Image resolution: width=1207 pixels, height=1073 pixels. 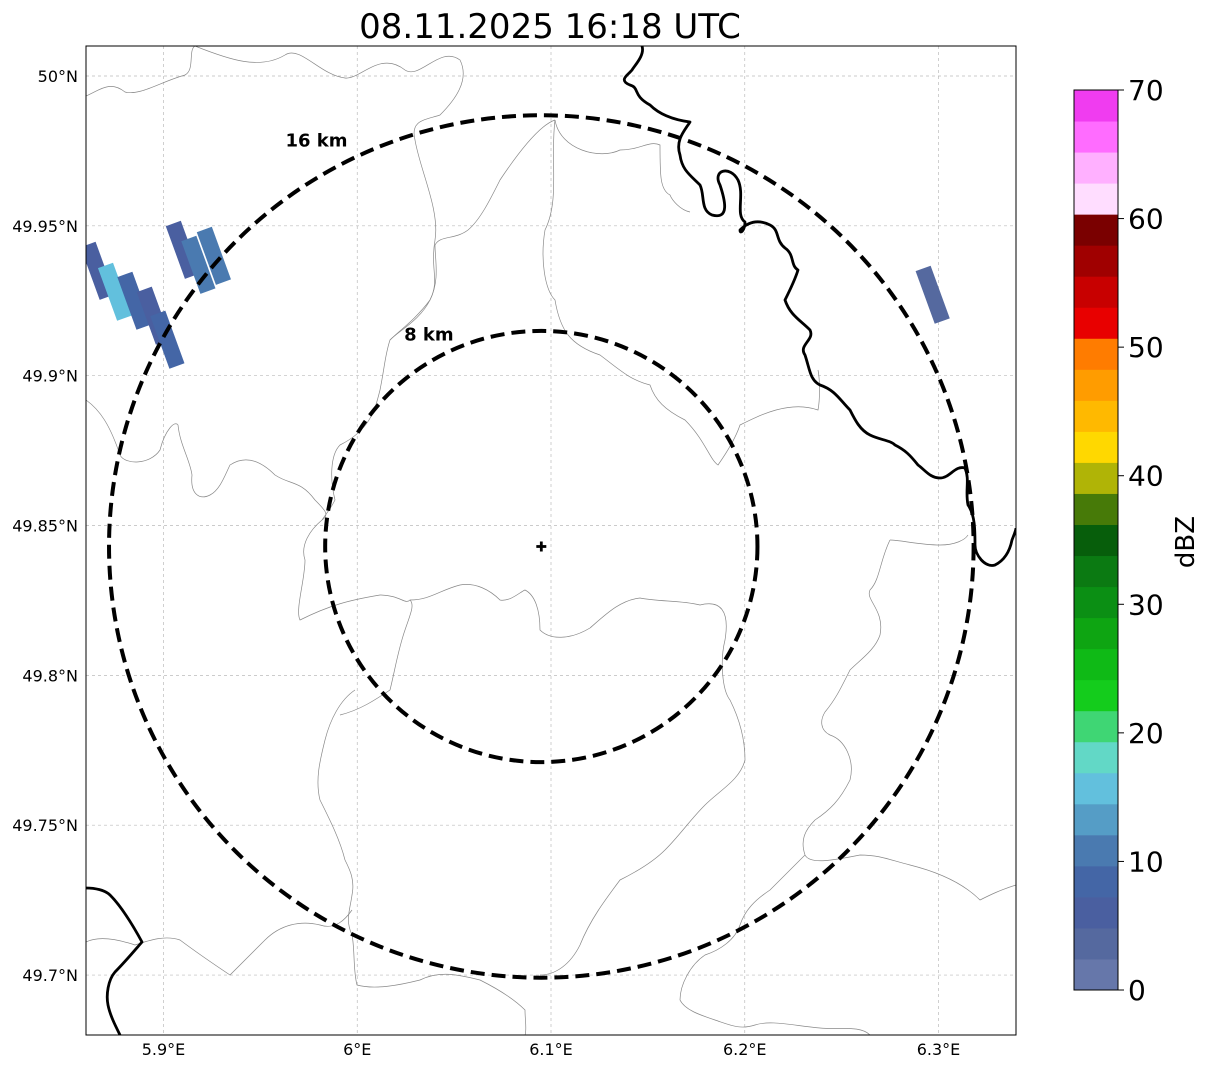 I want to click on range-ring, so click(x=541, y=546).